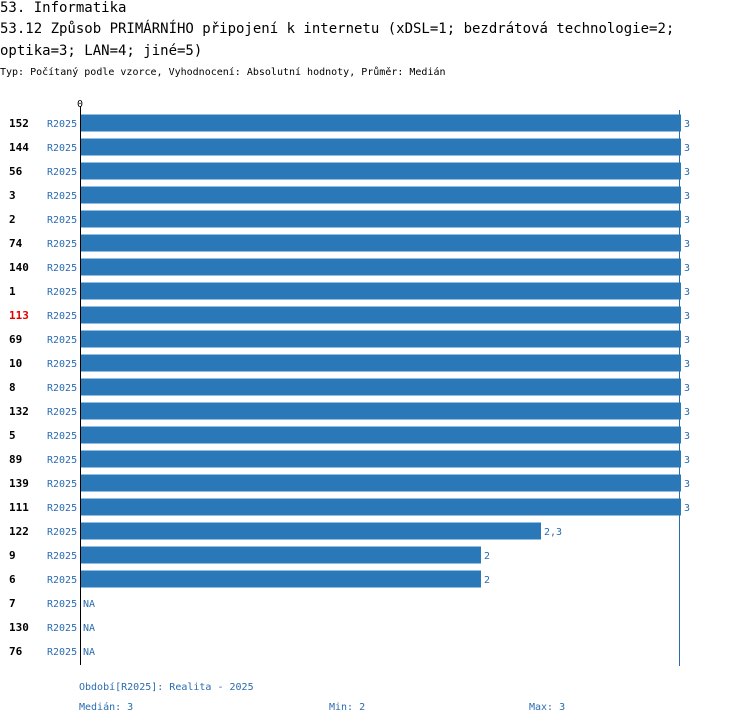 The width and height of the screenshot is (750, 726). I want to click on row-id-label: 6, so click(12, 579).